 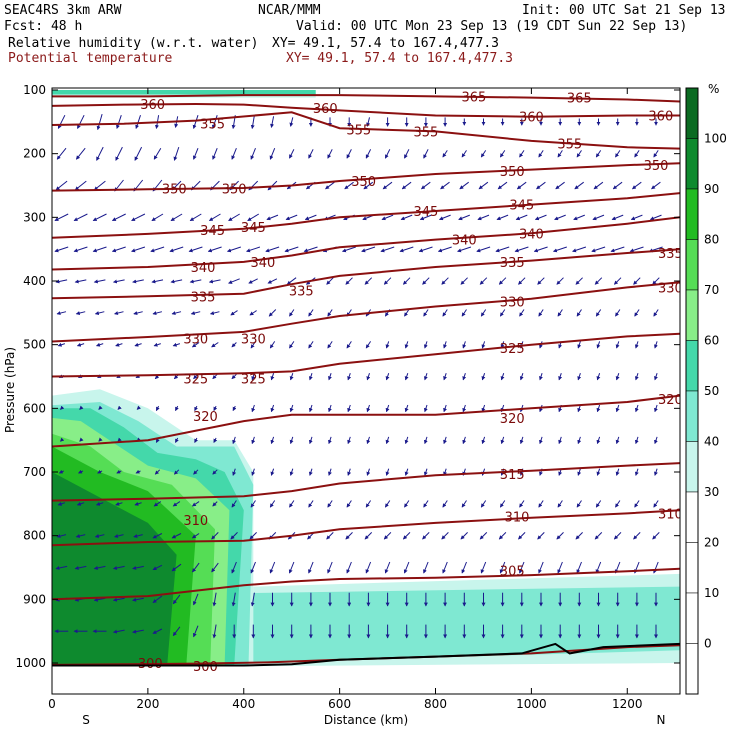 What do you see at coordinates (692, 113) in the screenshot?
I see `colorbar-swatch` at bounding box center [692, 113].